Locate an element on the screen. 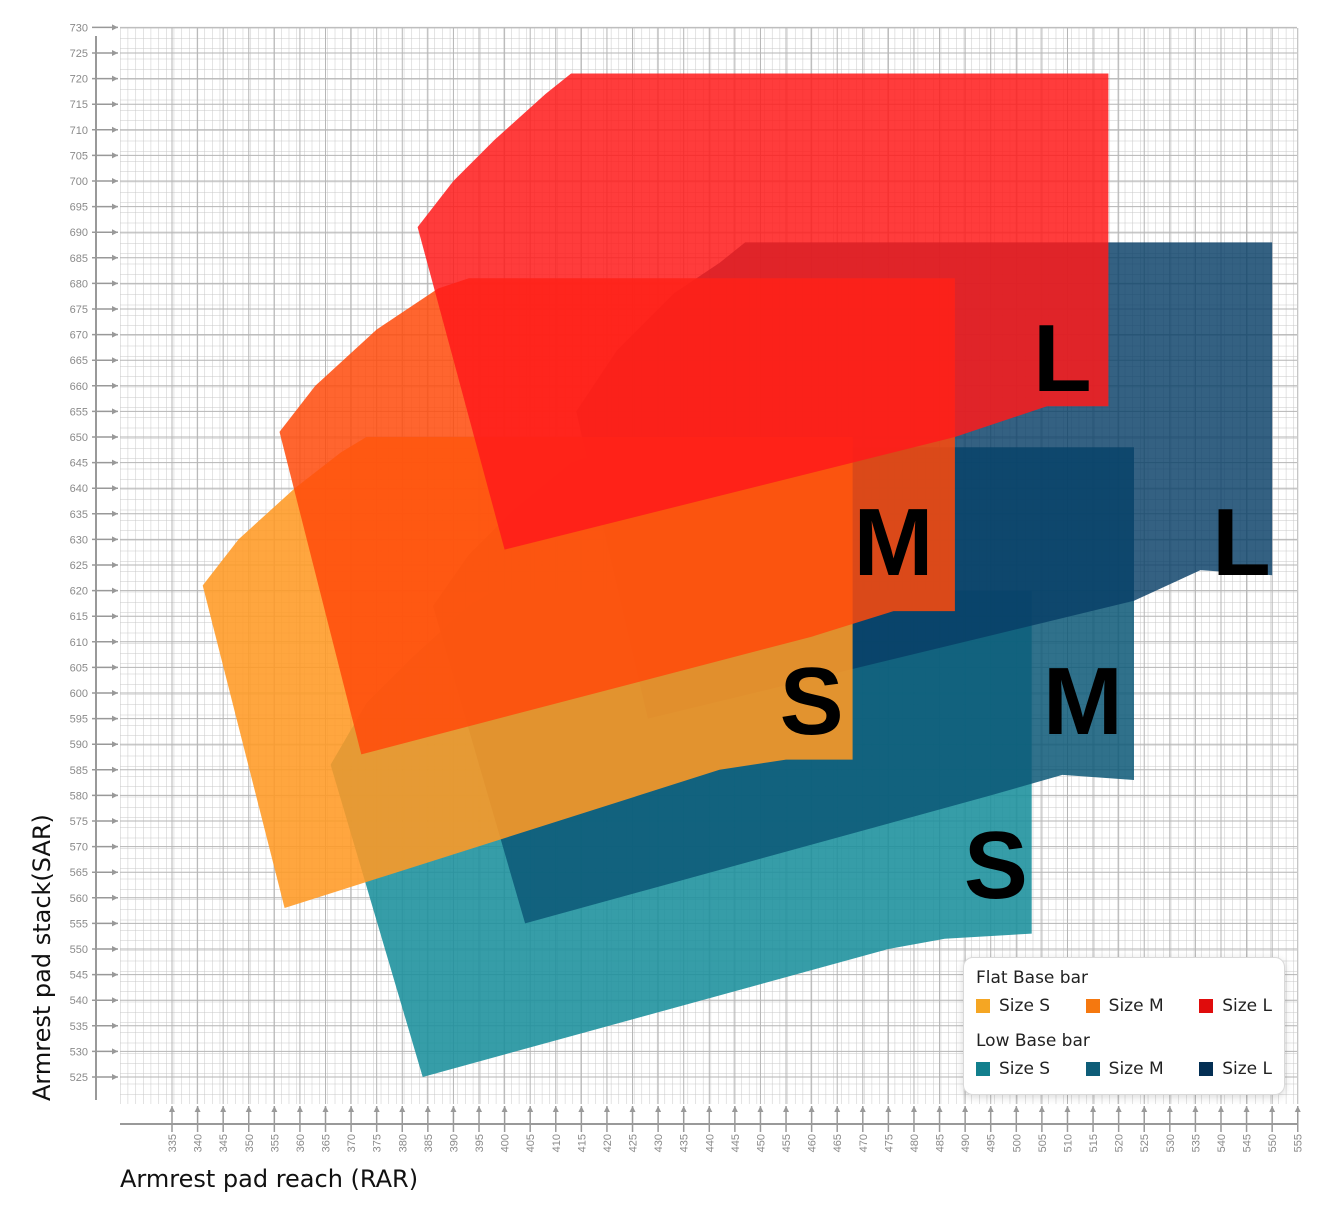 This screenshot has height=1220, width=1317. legend-item-low-m: Size M is located at coordinates (1124, 1069).